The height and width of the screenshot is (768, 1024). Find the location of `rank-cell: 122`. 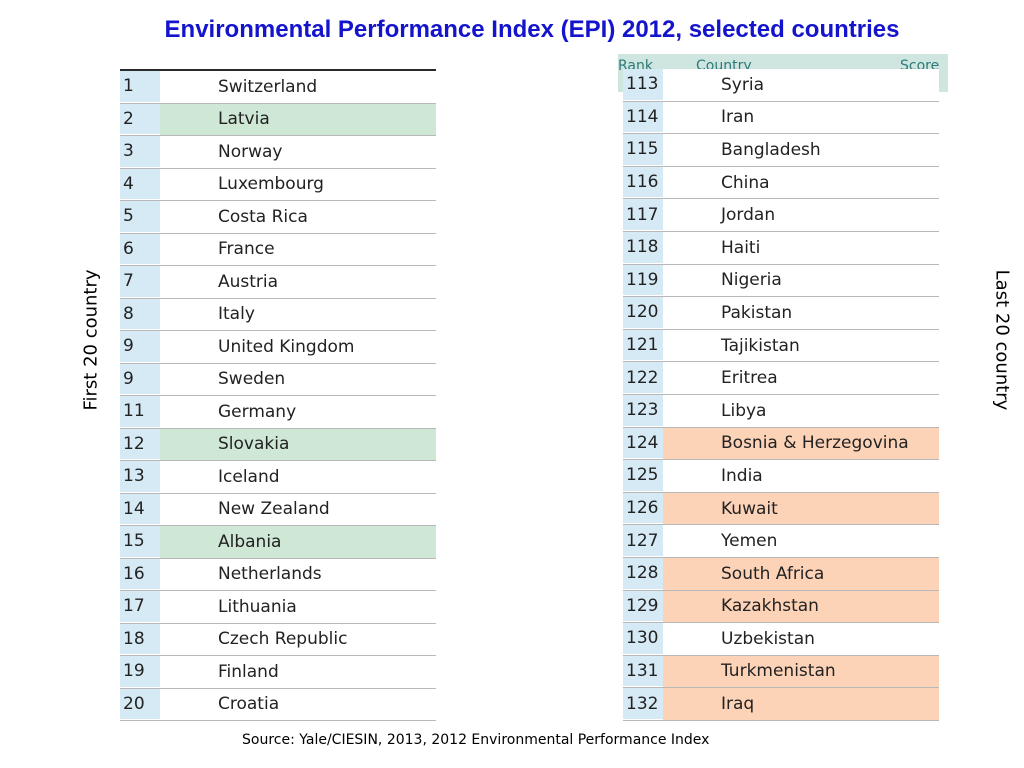

rank-cell: 122 is located at coordinates (643, 378).